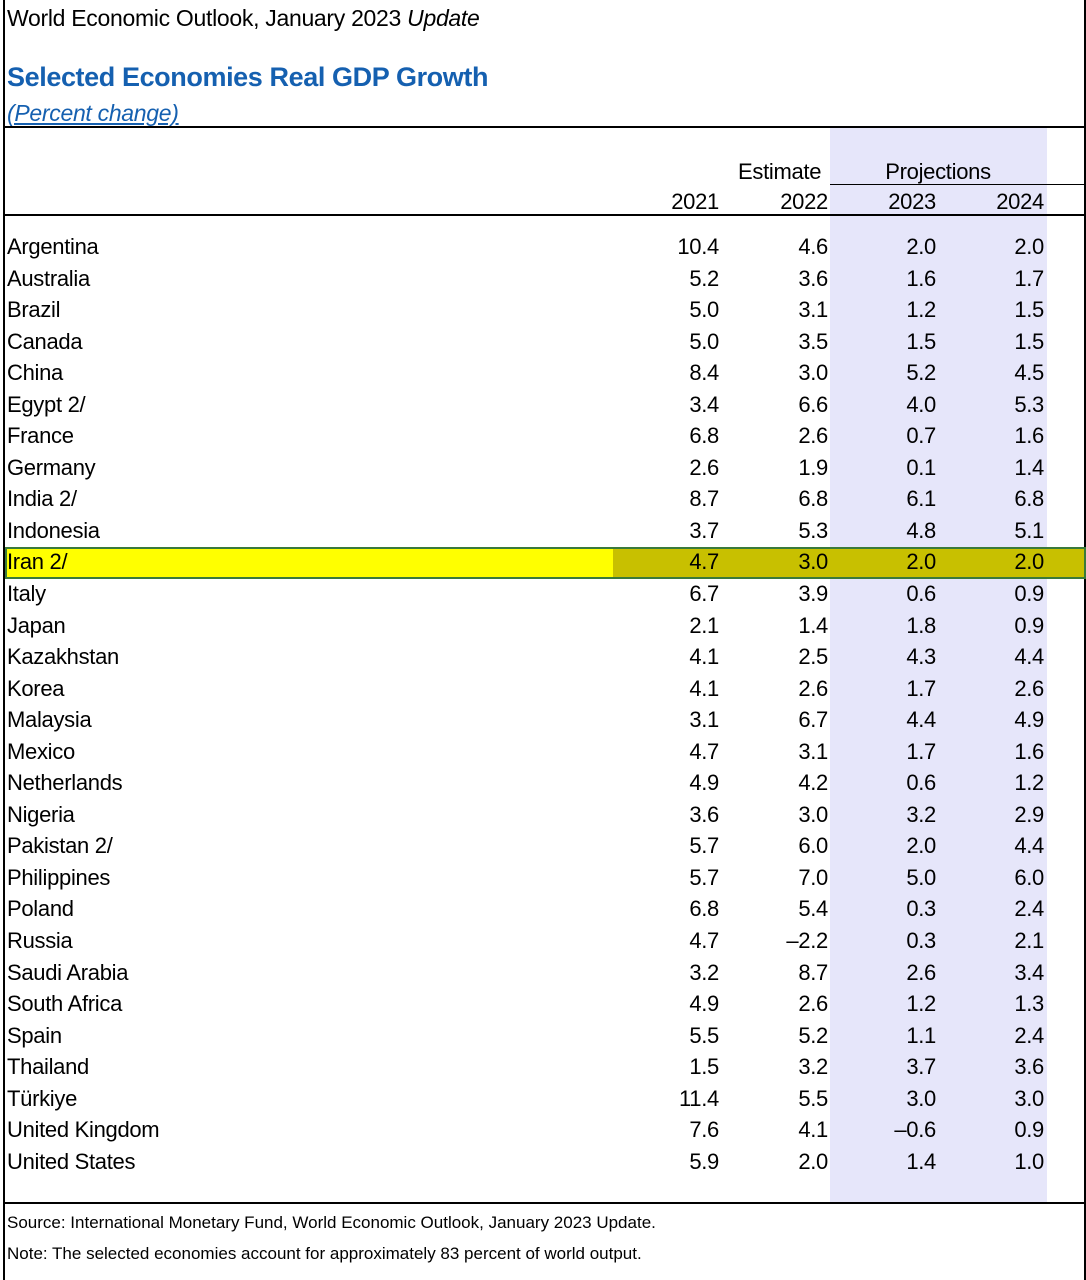 This screenshot has width=1086, height=1280. What do you see at coordinates (40, 941) in the screenshot?
I see `country-name: Russia` at bounding box center [40, 941].